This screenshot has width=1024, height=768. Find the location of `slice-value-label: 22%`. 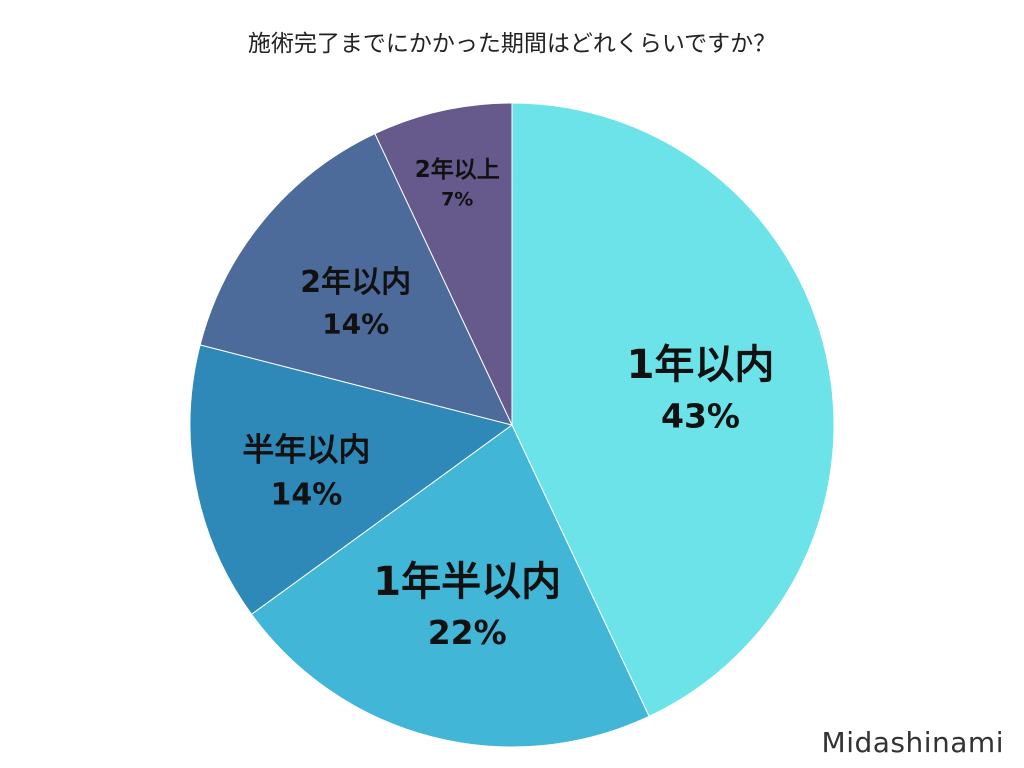

slice-value-label: 22% is located at coordinates (467, 632).